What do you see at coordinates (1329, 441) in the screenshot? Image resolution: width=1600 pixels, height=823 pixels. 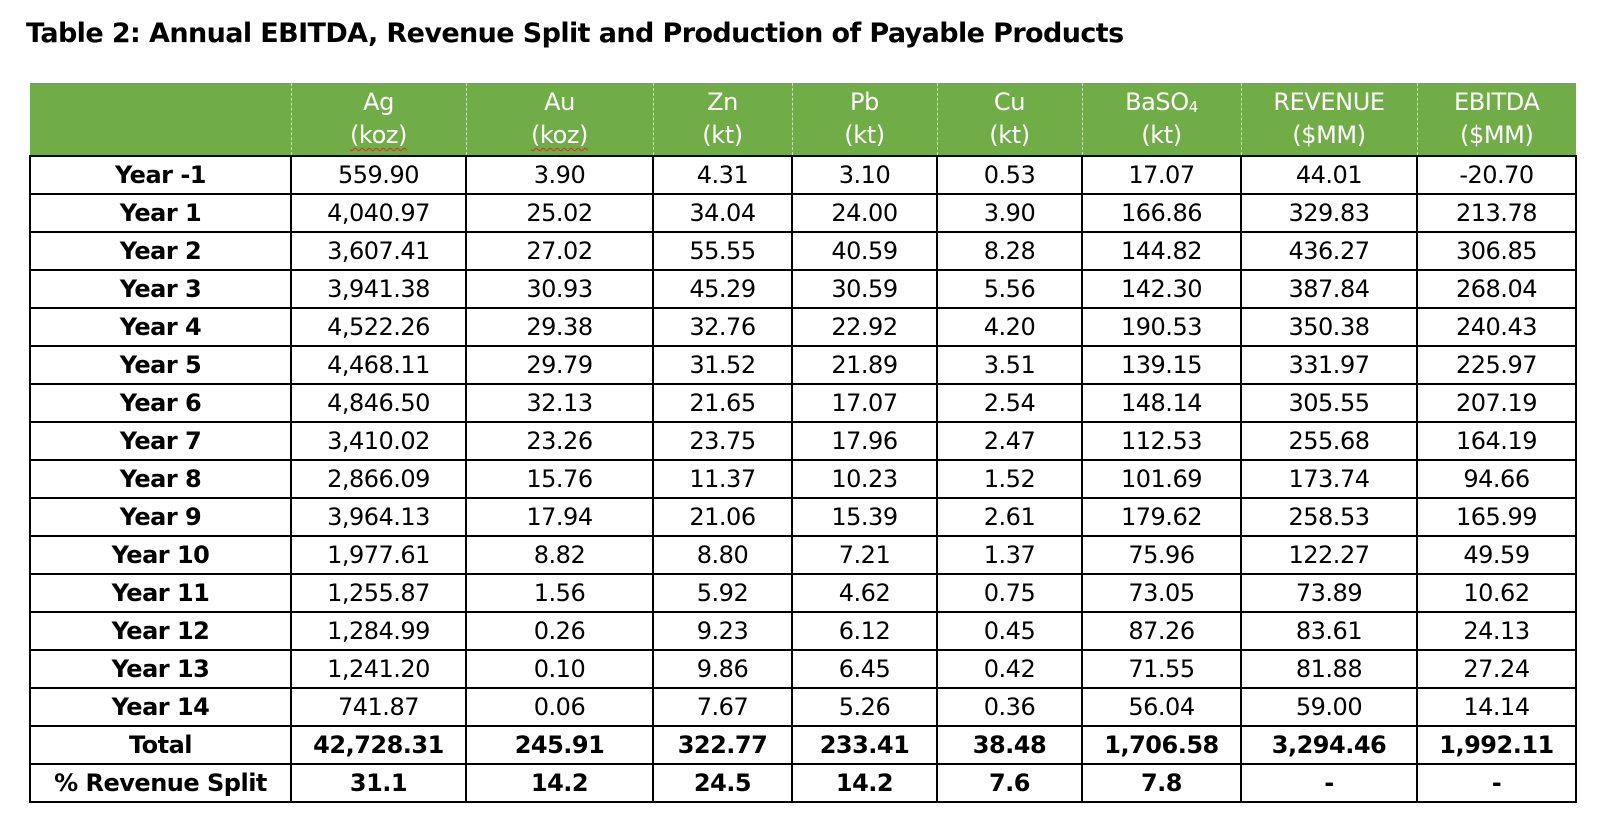 I see `cell-revenue: 255.68` at bounding box center [1329, 441].